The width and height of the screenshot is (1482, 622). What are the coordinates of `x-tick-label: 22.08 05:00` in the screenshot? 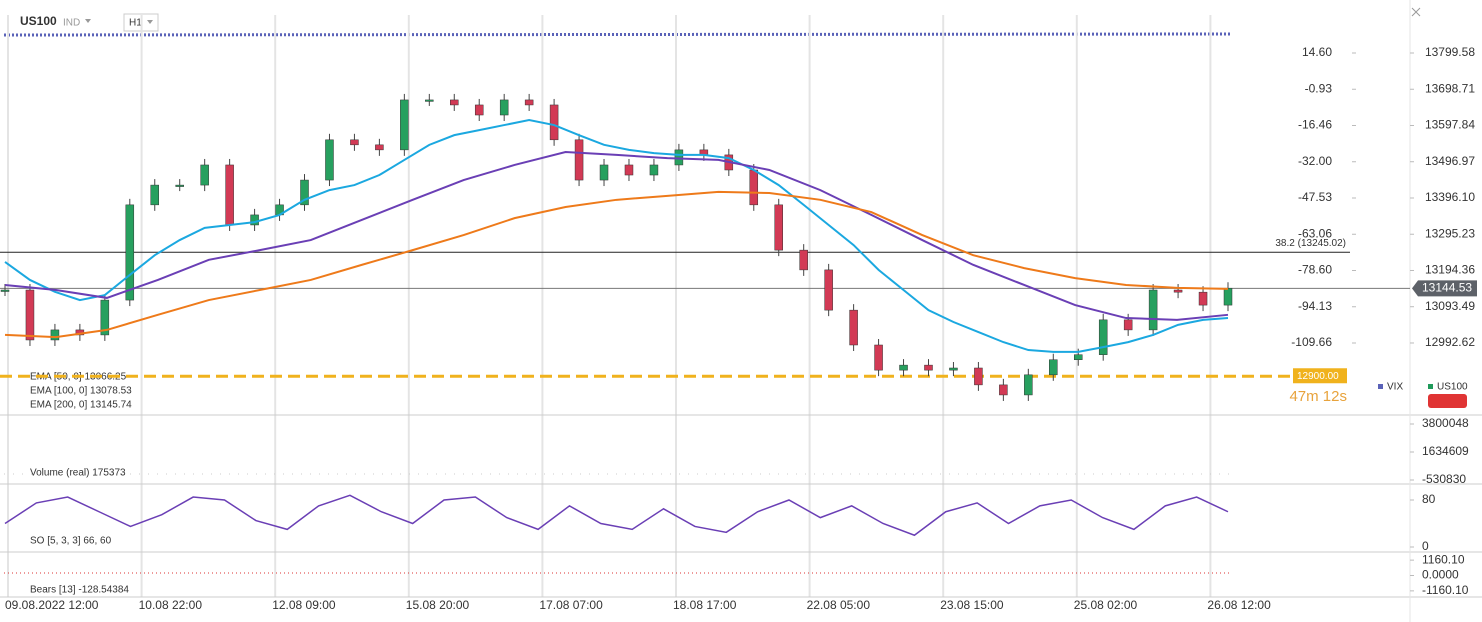 It's located at (839, 605).